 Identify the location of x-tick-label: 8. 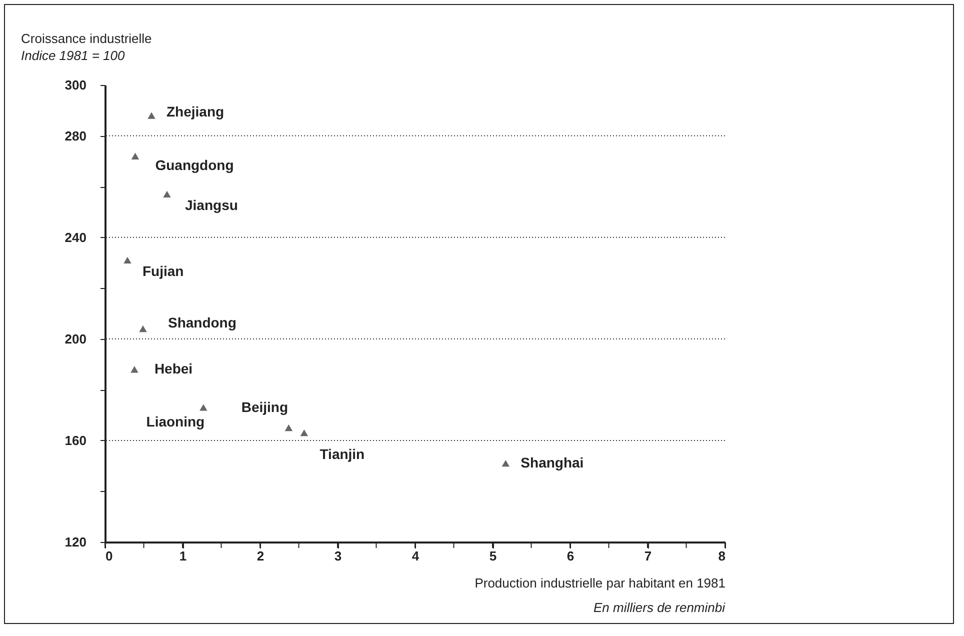
(722, 556).